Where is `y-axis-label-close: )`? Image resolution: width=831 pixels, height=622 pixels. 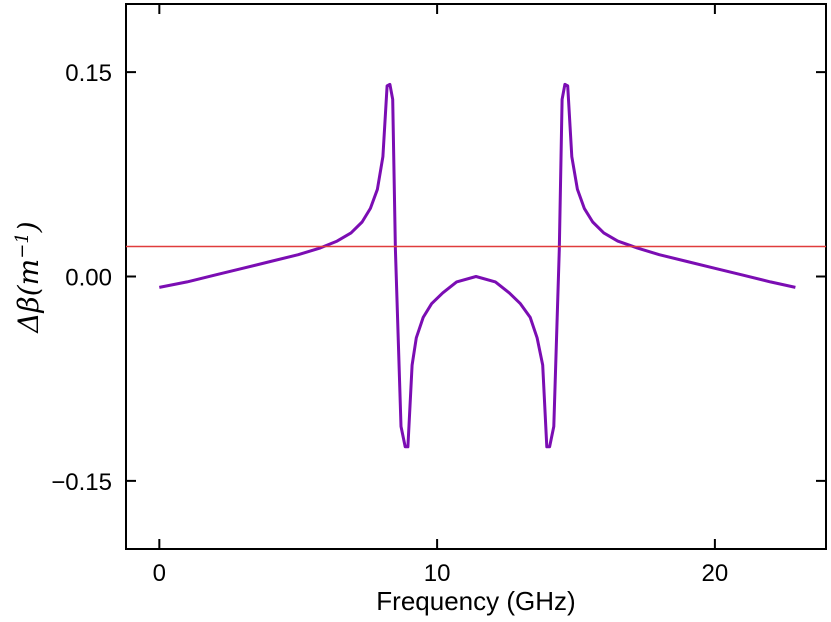
y-axis-label-close: ) is located at coordinates (28, 227).